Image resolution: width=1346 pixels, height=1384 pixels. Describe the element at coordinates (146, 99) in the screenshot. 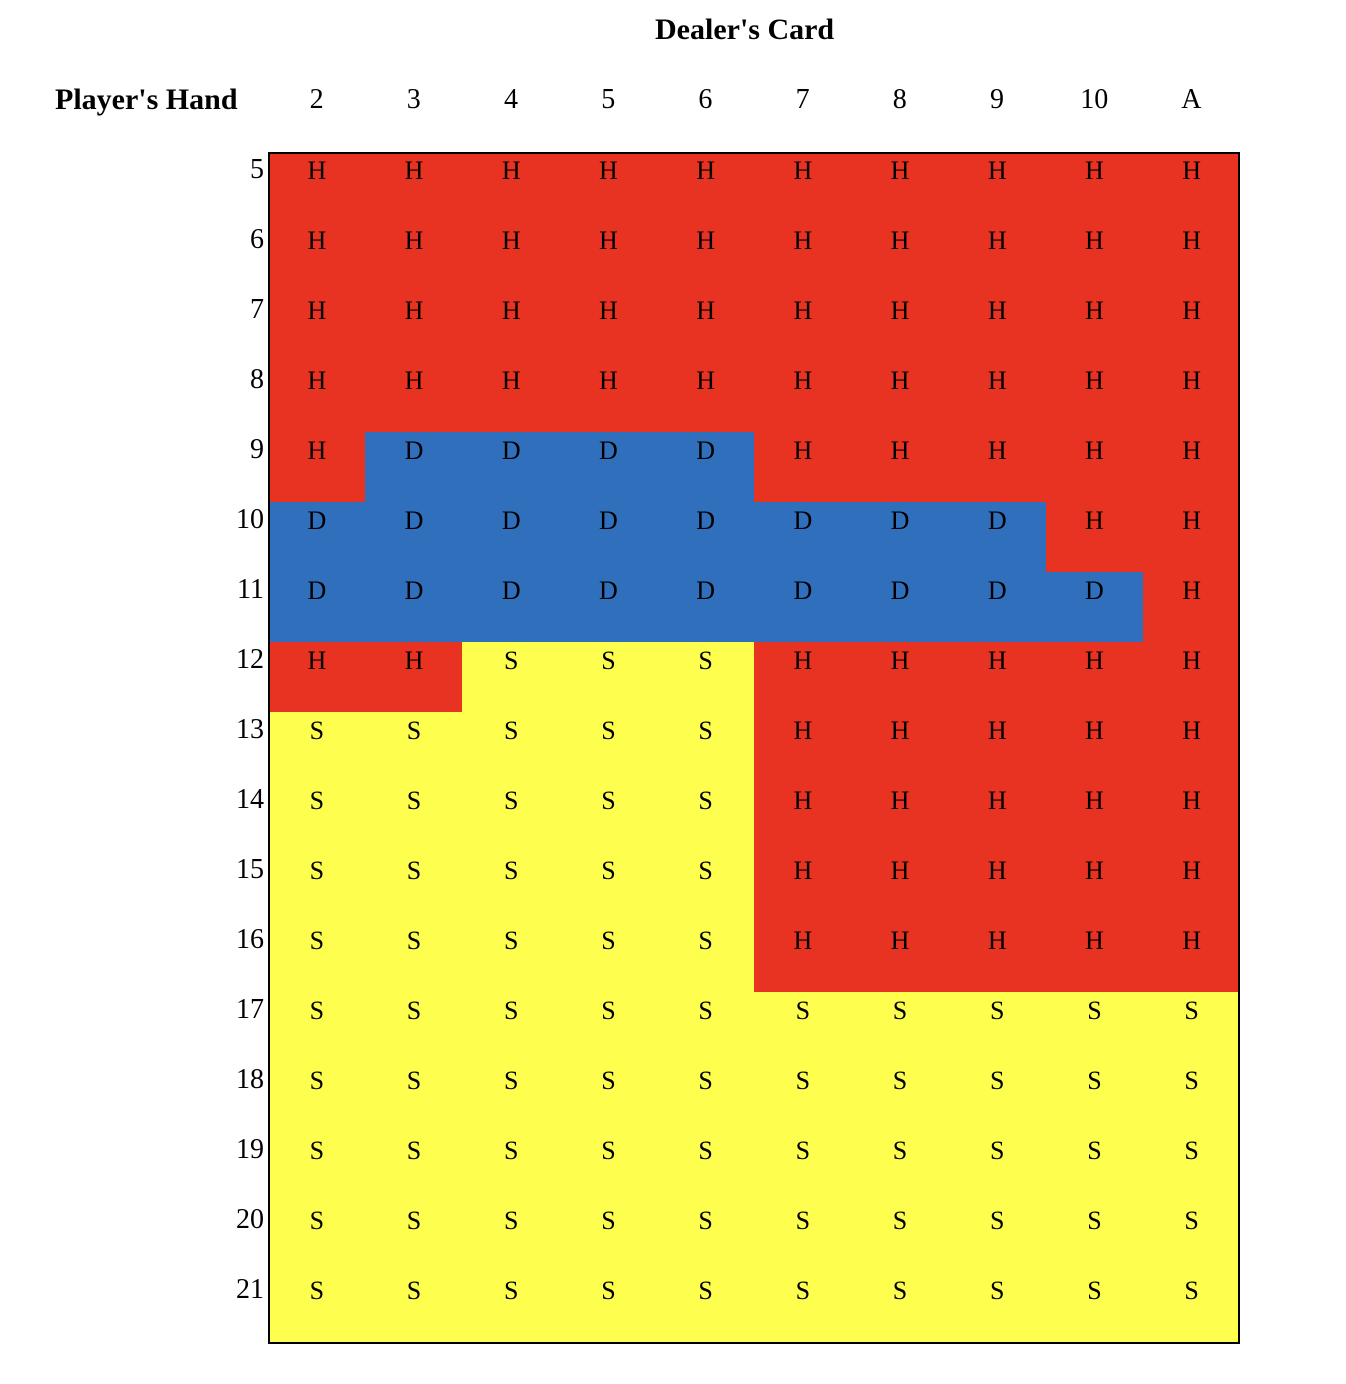

I see `player-hand-title: Player's Hand` at that location.